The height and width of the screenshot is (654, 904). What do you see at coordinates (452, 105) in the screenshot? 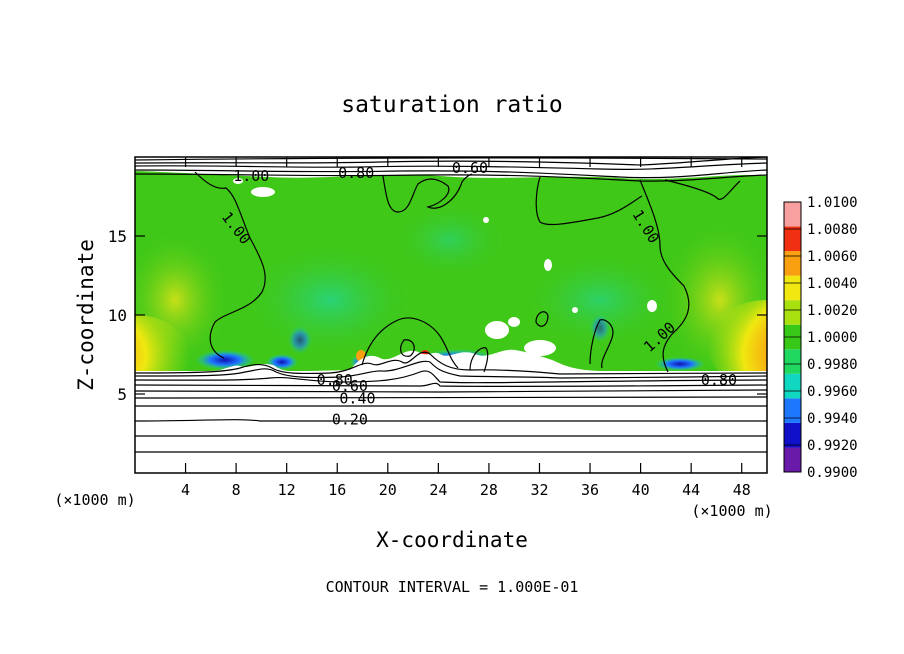
I see `chart-title: saturation ratio` at bounding box center [452, 105].